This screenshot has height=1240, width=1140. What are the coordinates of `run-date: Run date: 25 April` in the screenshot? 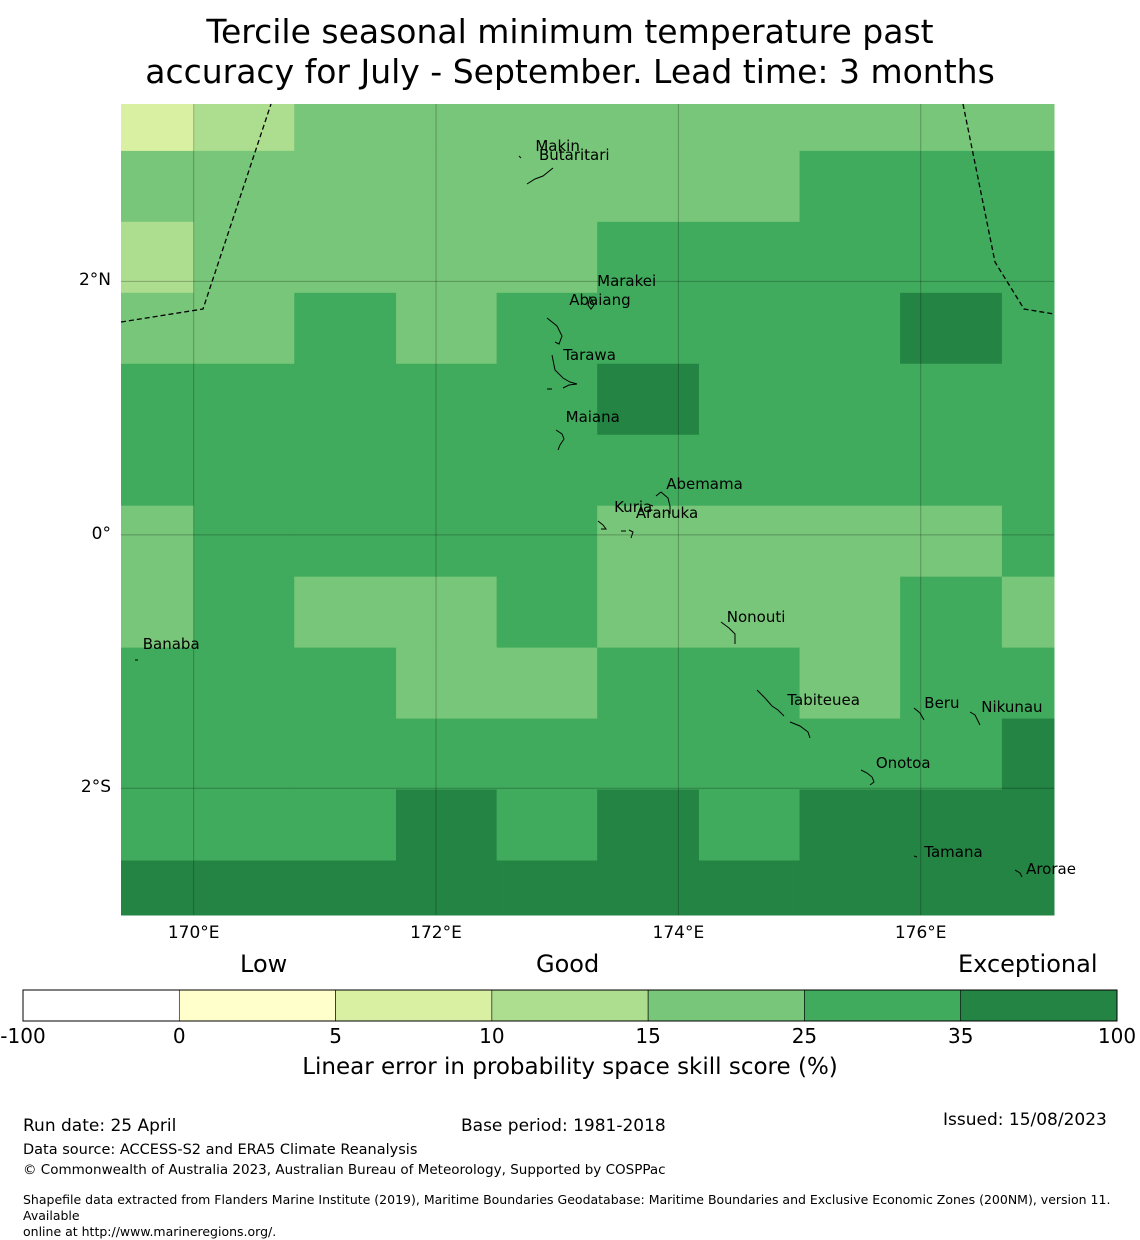 It's located at (100, 1126).